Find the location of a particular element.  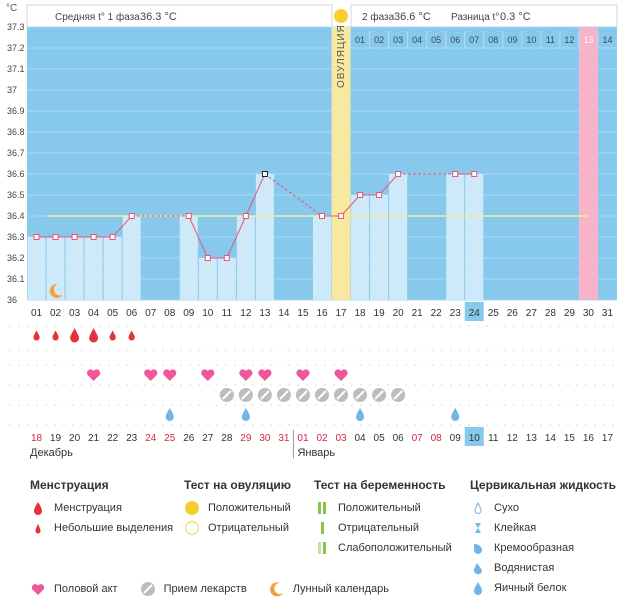

phase2-value: 36.6 °C is located at coordinates (412, 17).